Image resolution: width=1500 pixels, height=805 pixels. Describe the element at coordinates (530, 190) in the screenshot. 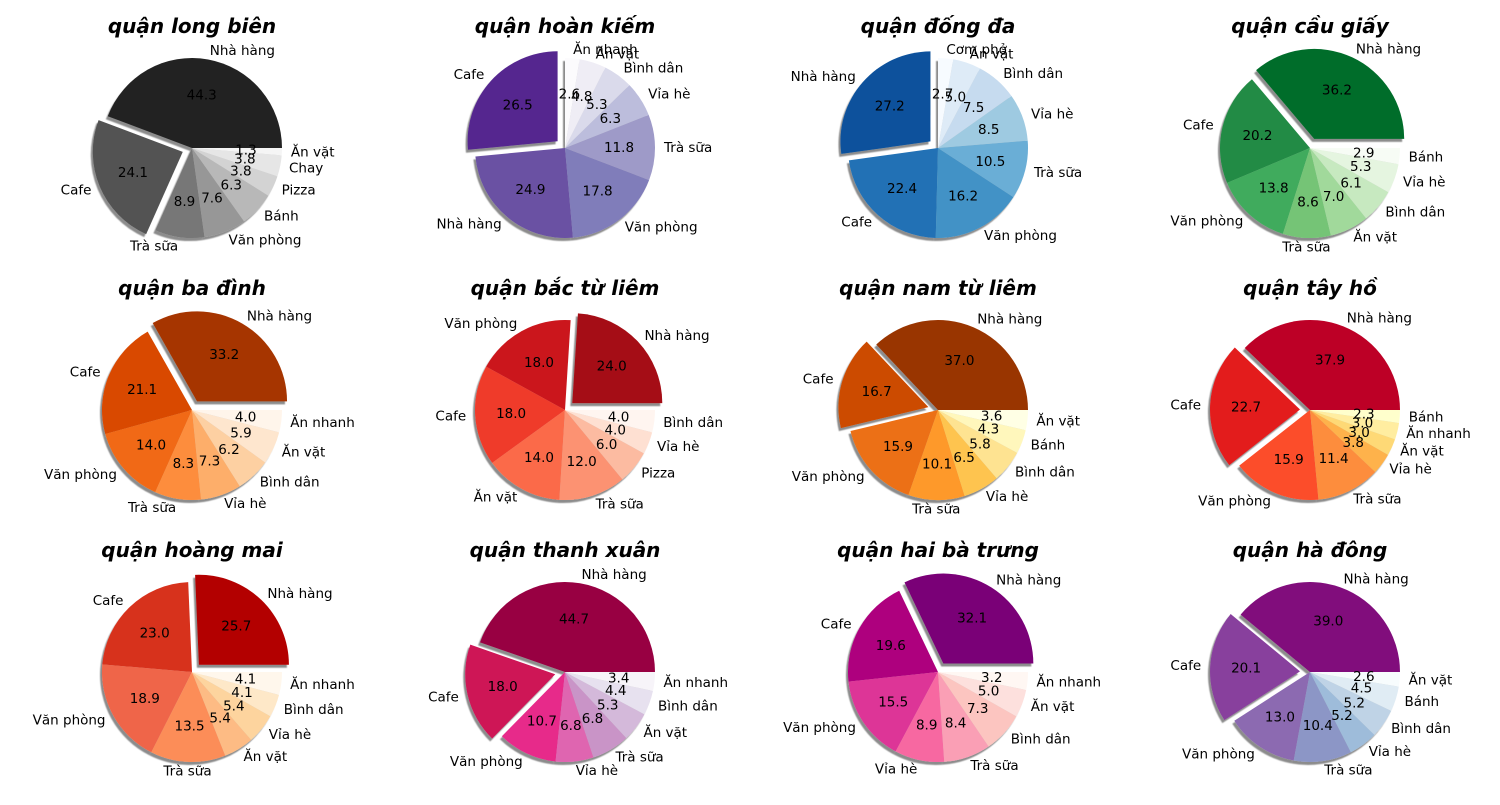

I see `slice-percent: 24.9` at that location.